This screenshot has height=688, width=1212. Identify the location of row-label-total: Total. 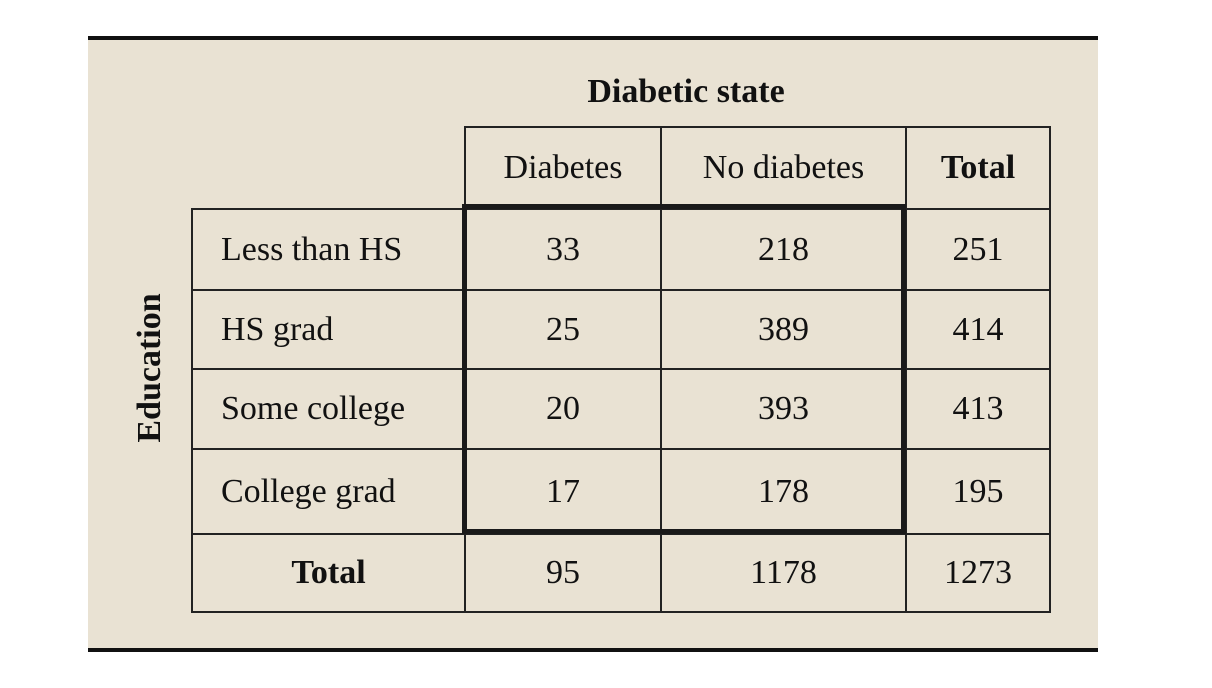
(328, 573).